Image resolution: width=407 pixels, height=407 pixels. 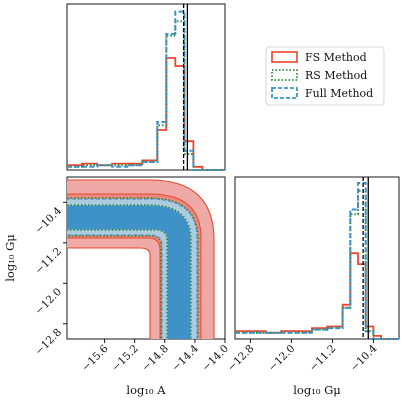 I want to click on legend: FS Method RS Method Full Method, so click(x=325, y=76).